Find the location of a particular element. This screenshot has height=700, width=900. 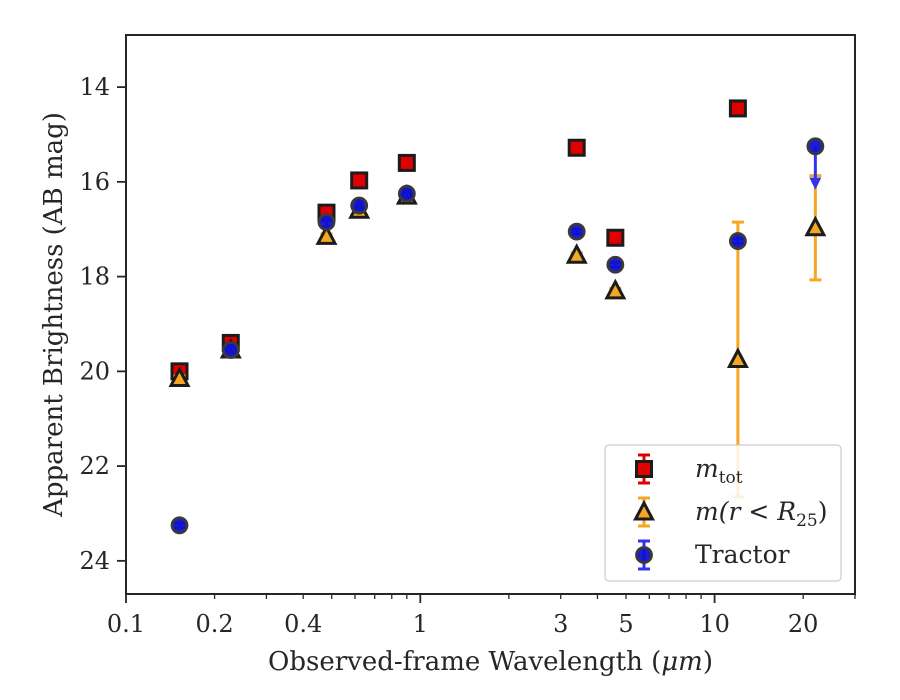

x-tick-label: 20 is located at coordinates (803, 624).